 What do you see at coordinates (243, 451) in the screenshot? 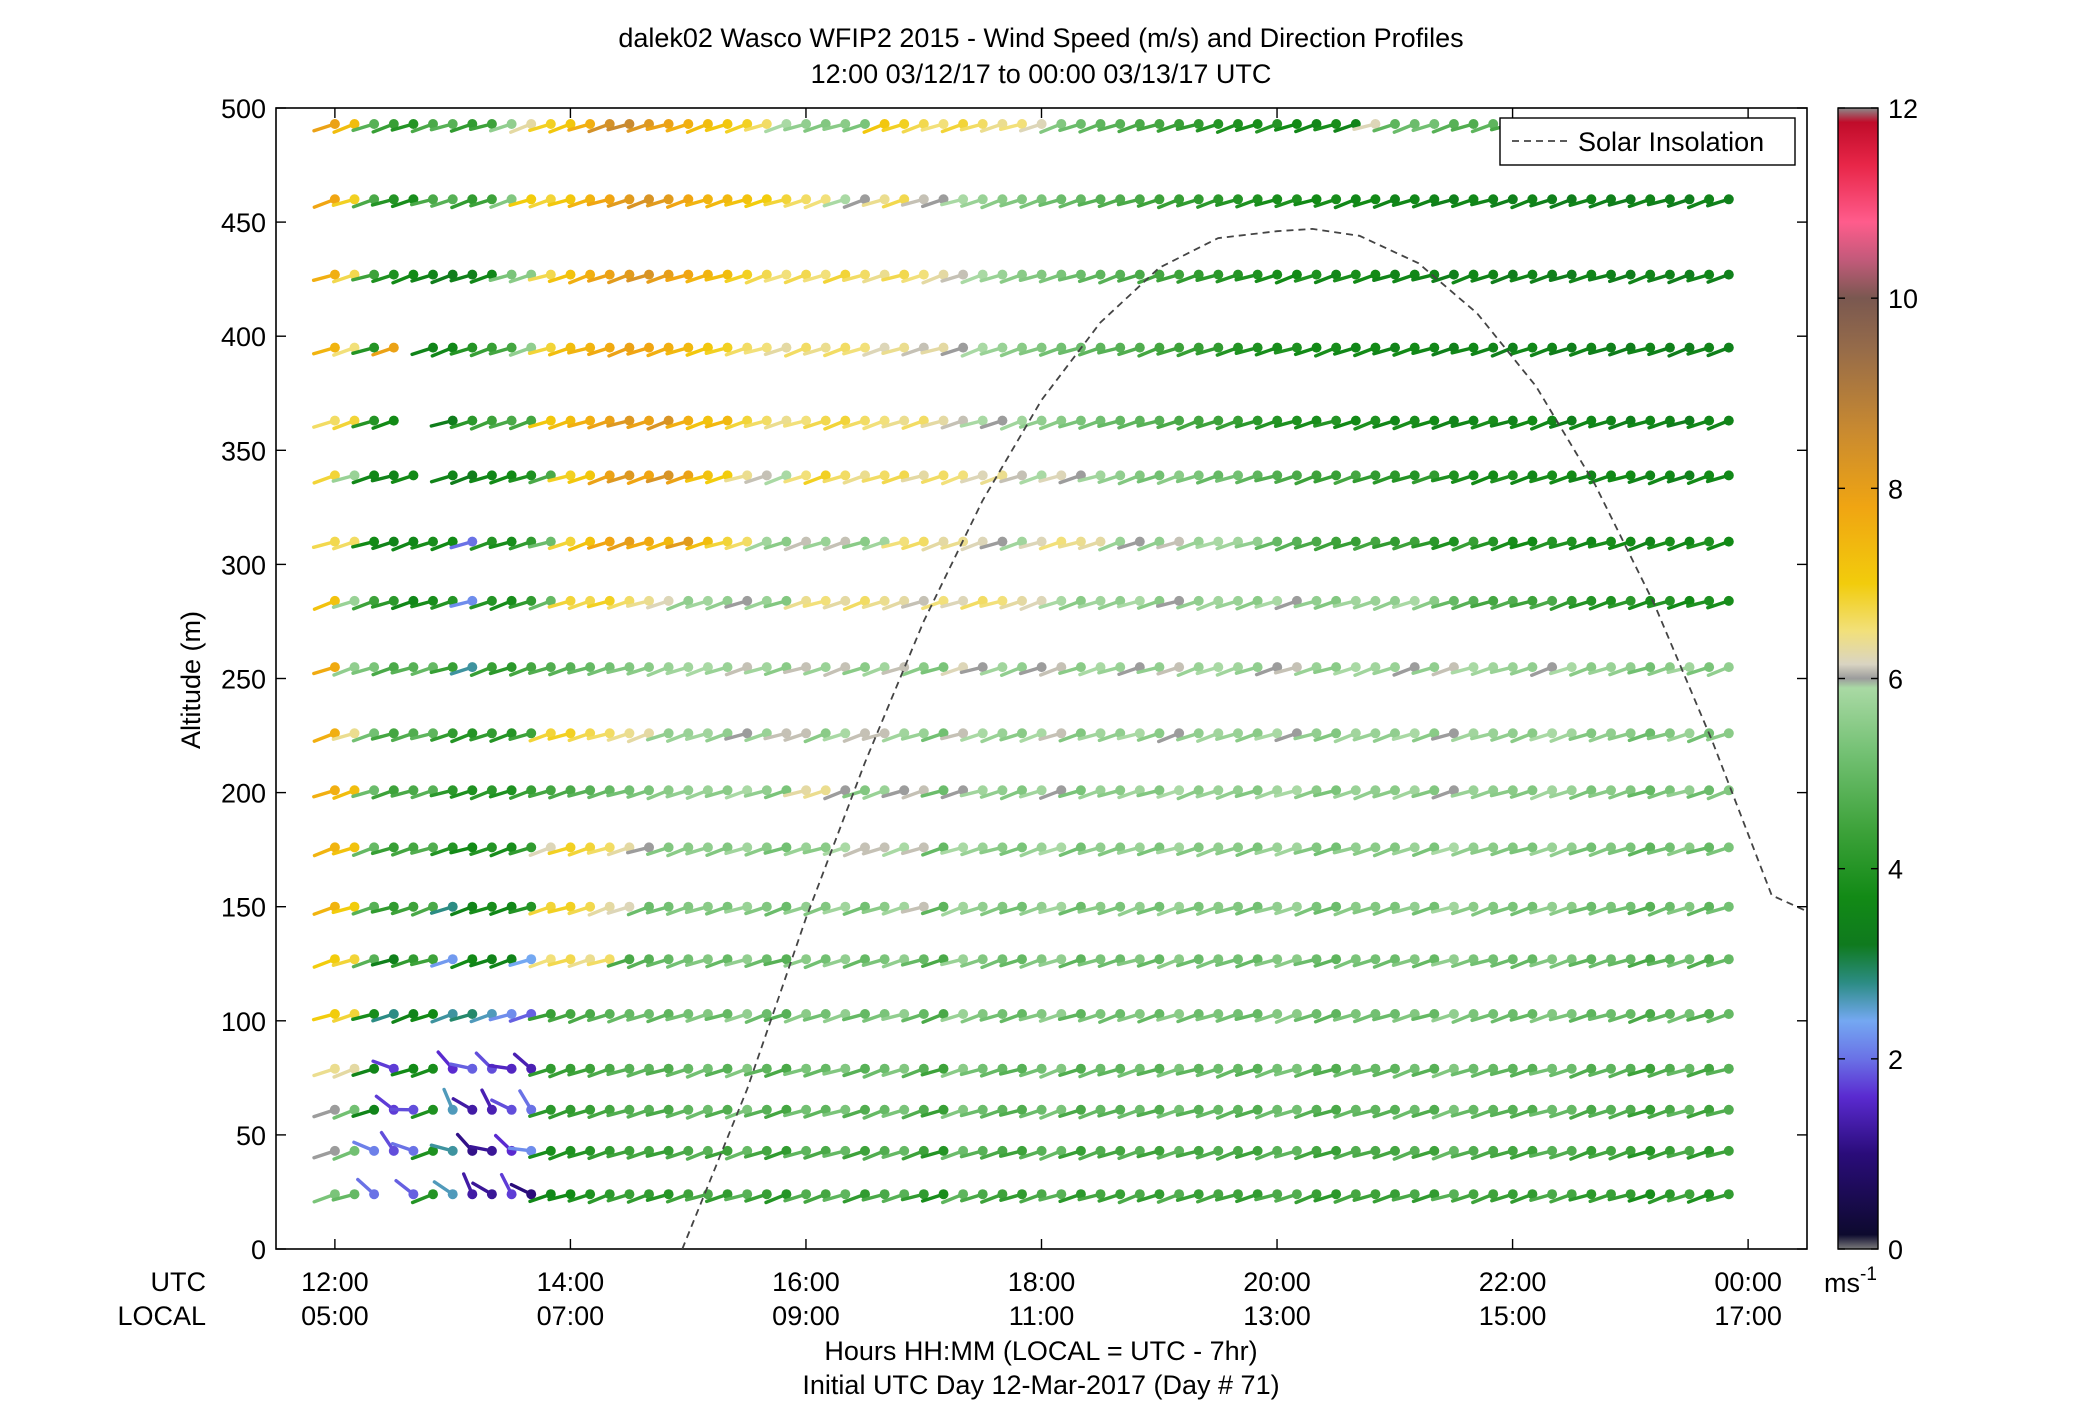
I see `y-tick-label: 350` at bounding box center [243, 451].